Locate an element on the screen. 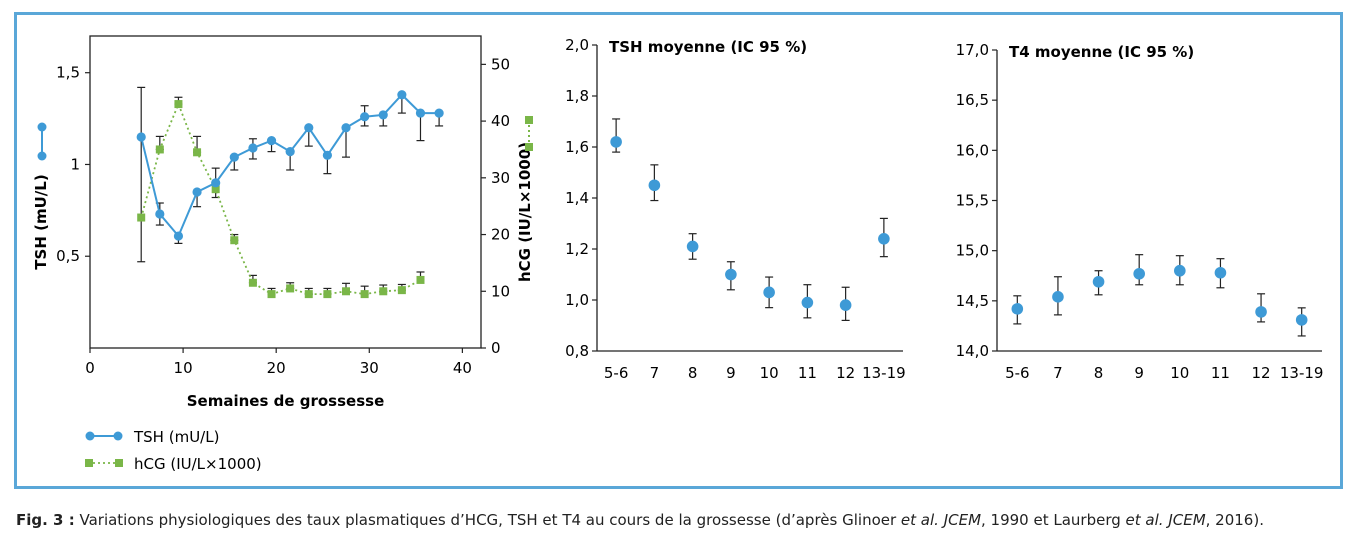  caption-label: Fig. 3 : is located at coordinates (45, 520).